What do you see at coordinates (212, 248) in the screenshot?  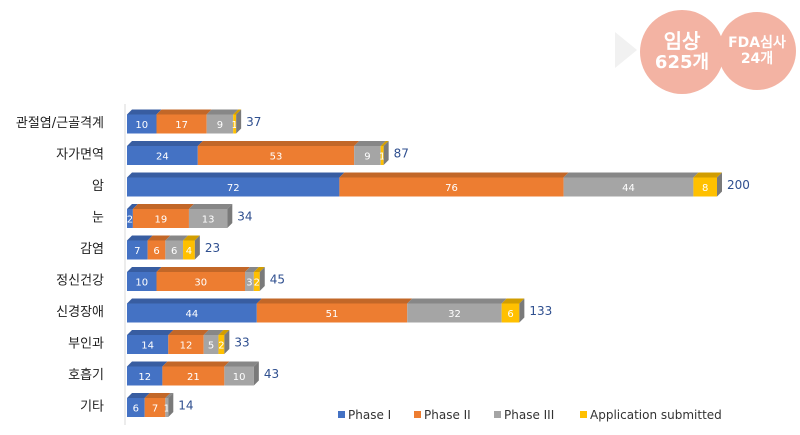 I see `row-total-label: 23` at bounding box center [212, 248].